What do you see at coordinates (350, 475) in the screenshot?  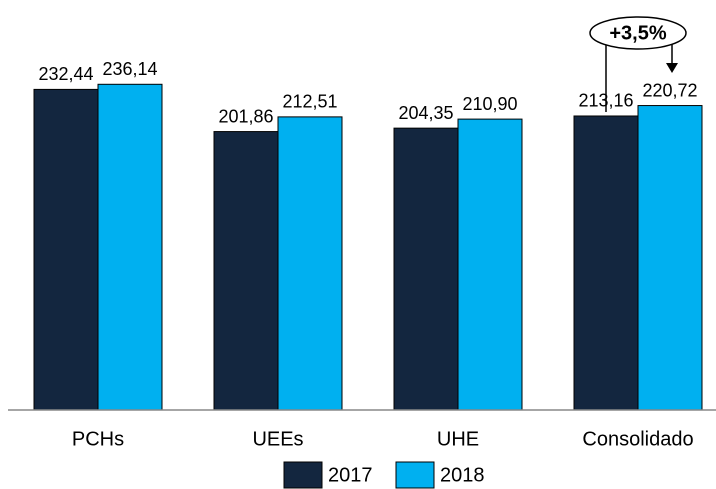 I see `legend-label: 2017` at bounding box center [350, 475].